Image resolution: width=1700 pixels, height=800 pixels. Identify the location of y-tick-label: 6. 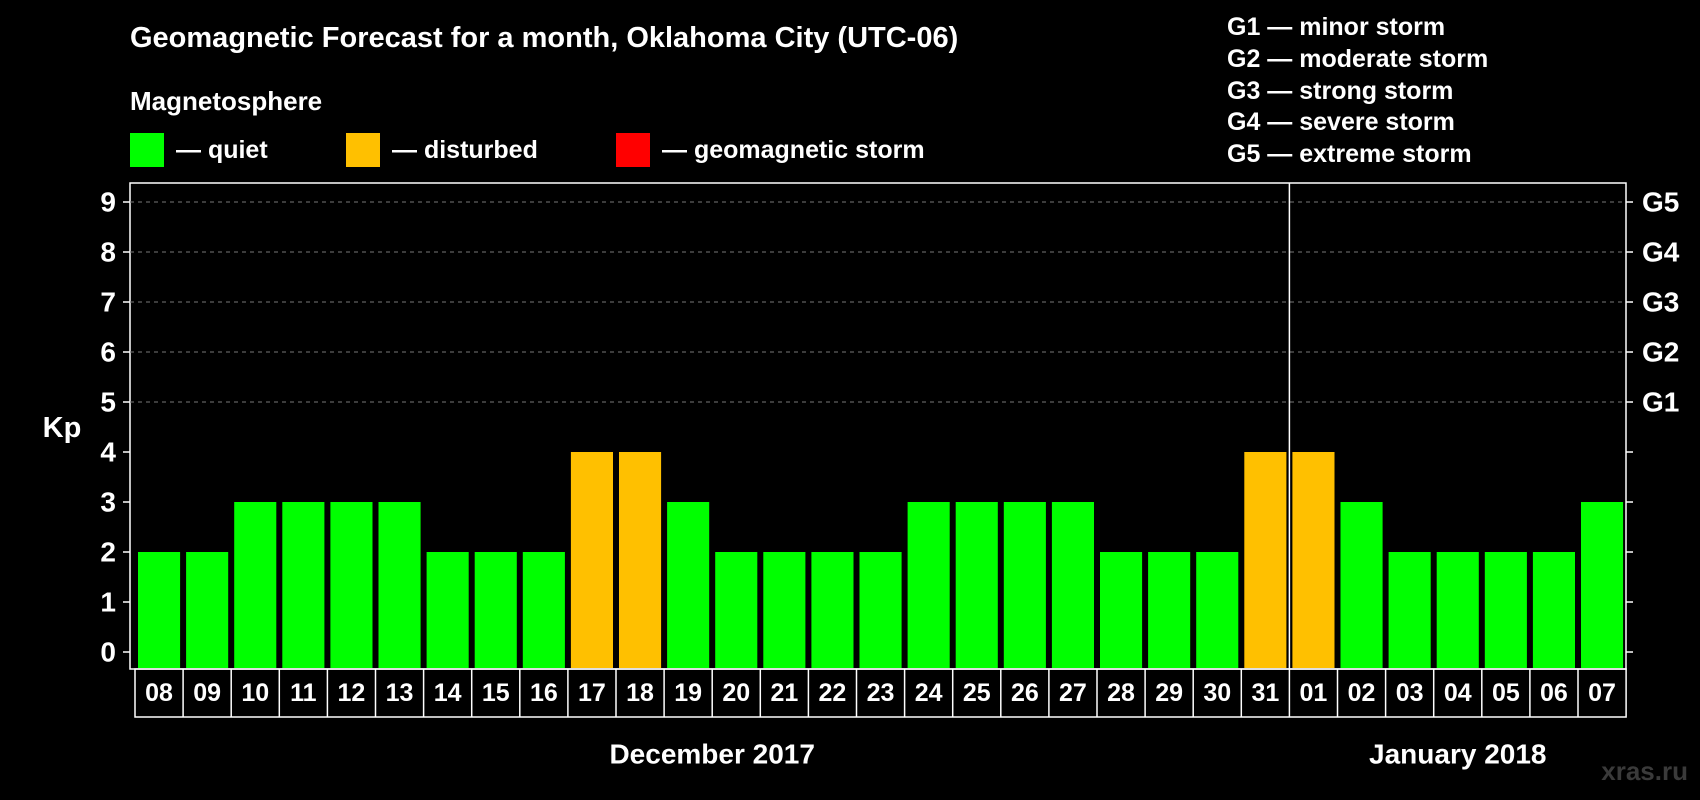
(108, 352).